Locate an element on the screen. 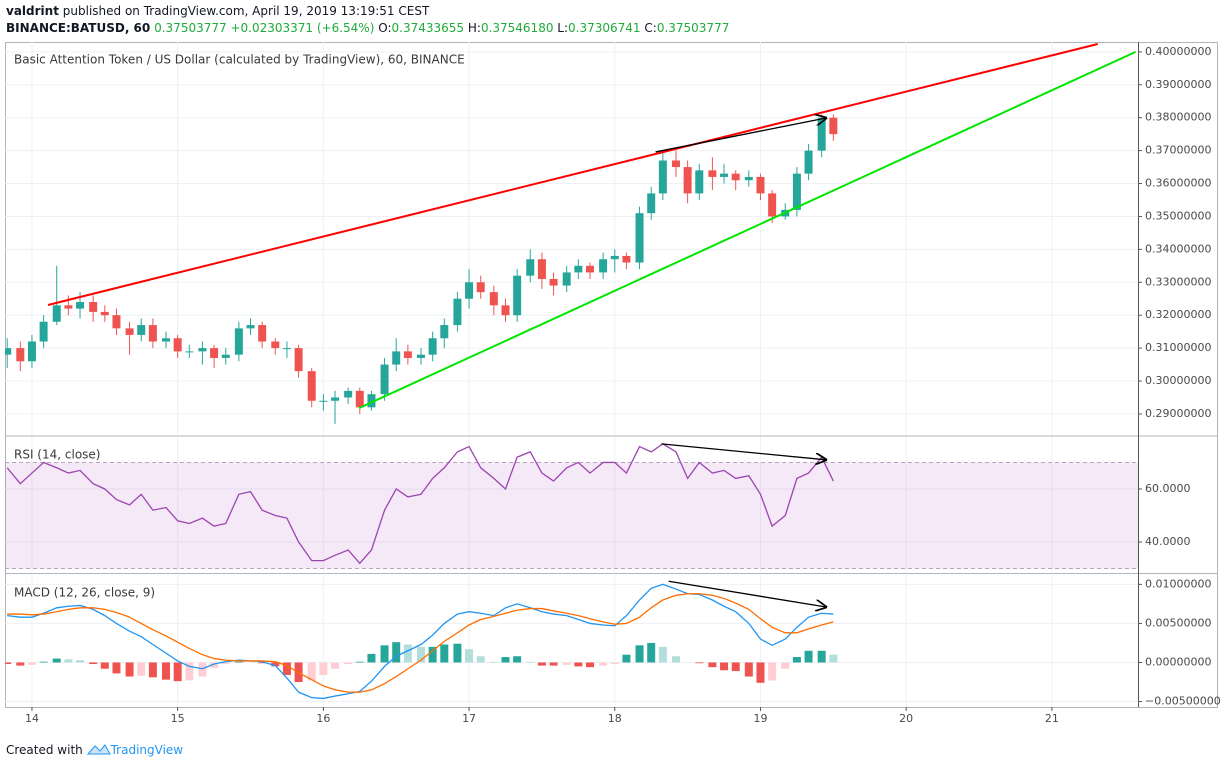 This screenshot has width=1225, height=768. footer: Created with TradingView is located at coordinates (94, 749).